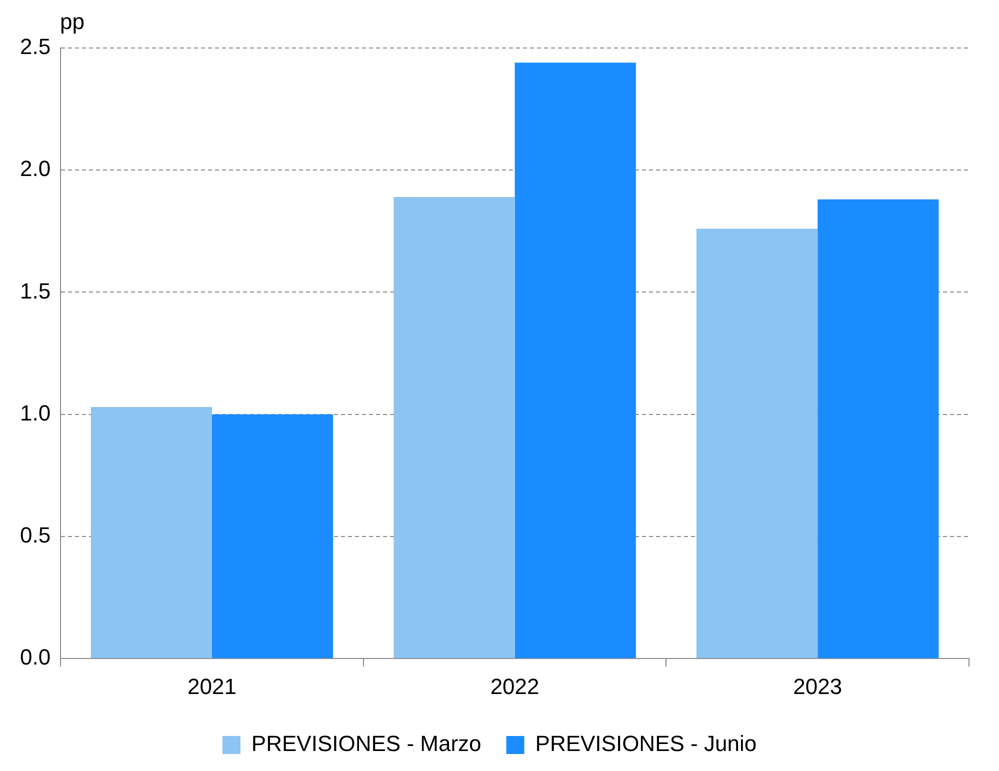 Image resolution: width=999 pixels, height=771 pixels. Describe the element at coordinates (35, 535) in the screenshot. I see `y-tick-label: 0.5` at that location.